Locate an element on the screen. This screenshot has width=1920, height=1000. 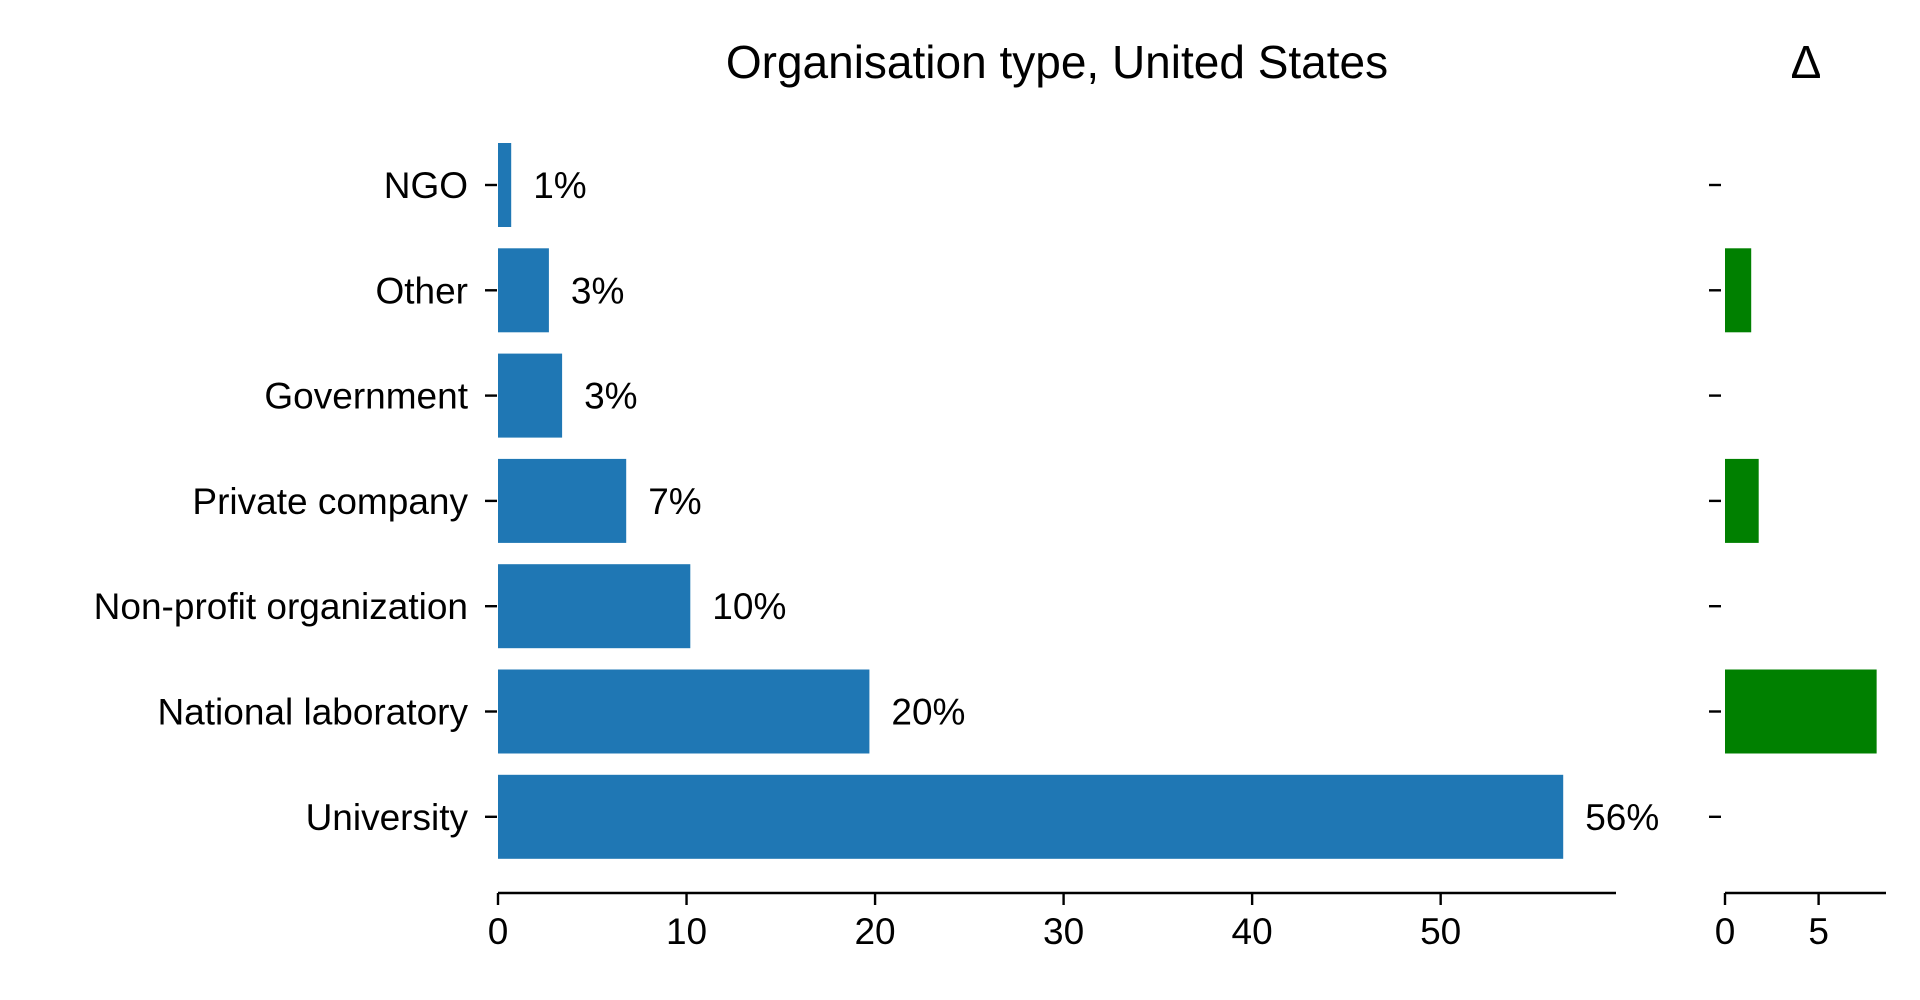
x-tick-label: 30 is located at coordinates (1063, 931).